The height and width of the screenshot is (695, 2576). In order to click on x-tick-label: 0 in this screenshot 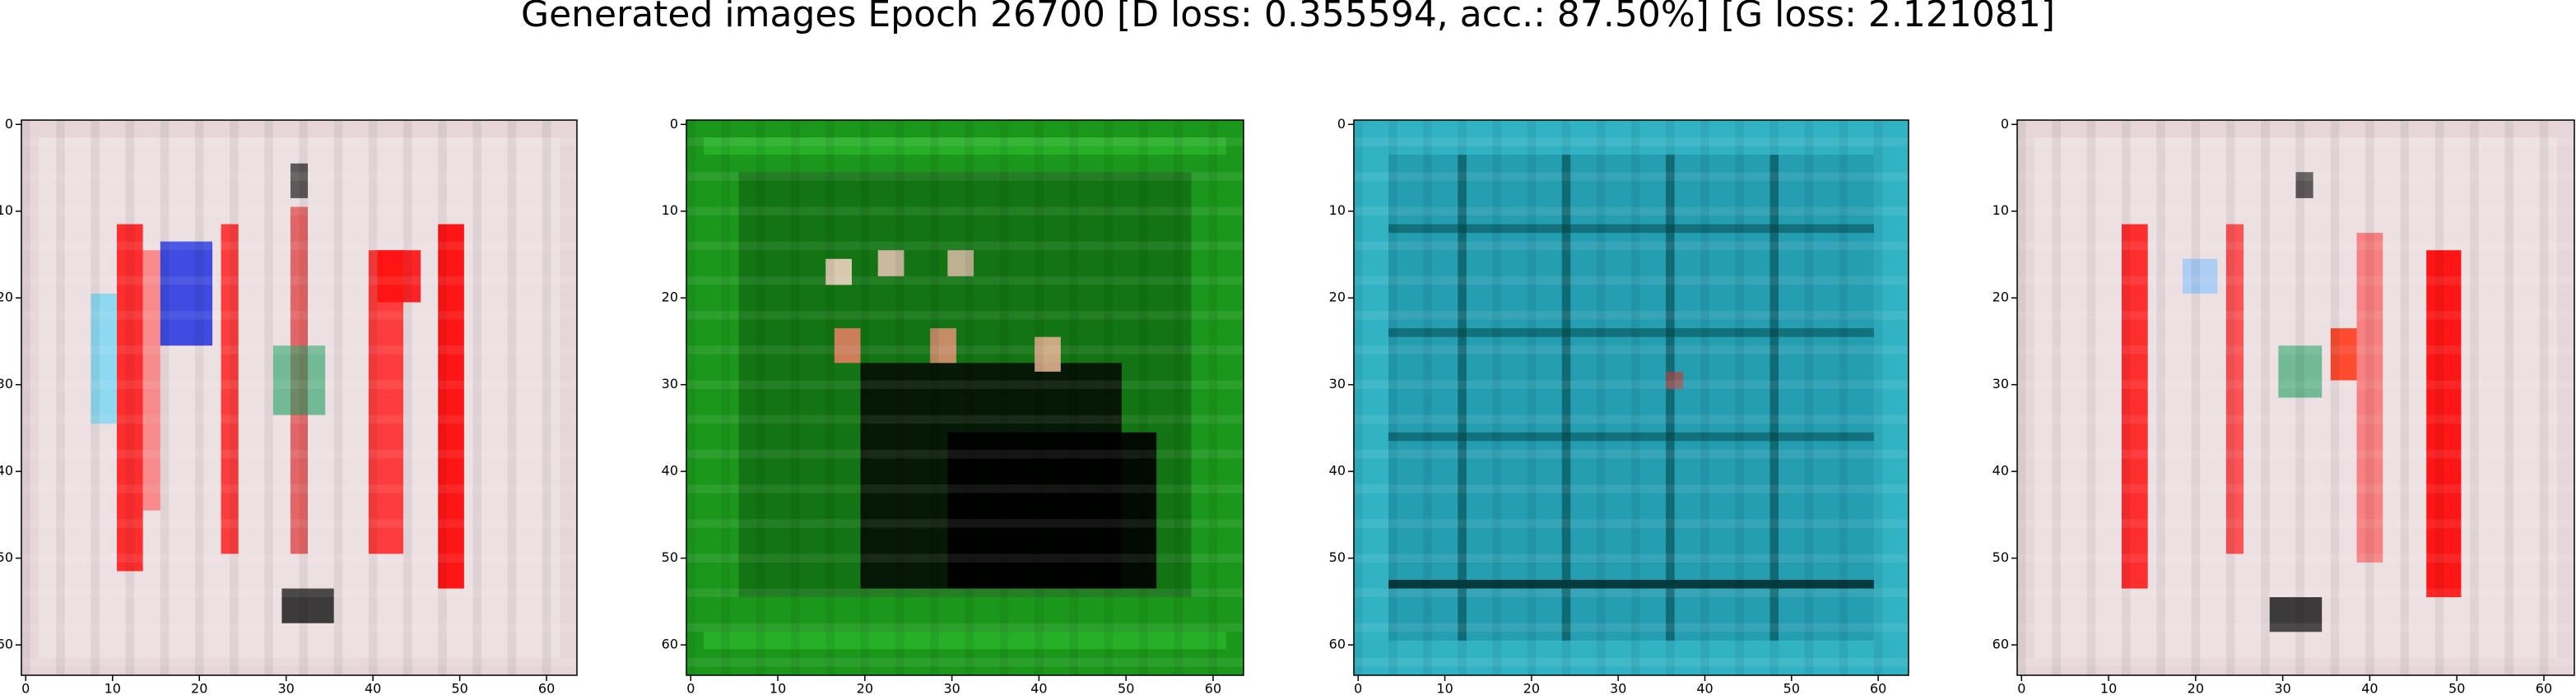, I will do `click(1358, 688)`.